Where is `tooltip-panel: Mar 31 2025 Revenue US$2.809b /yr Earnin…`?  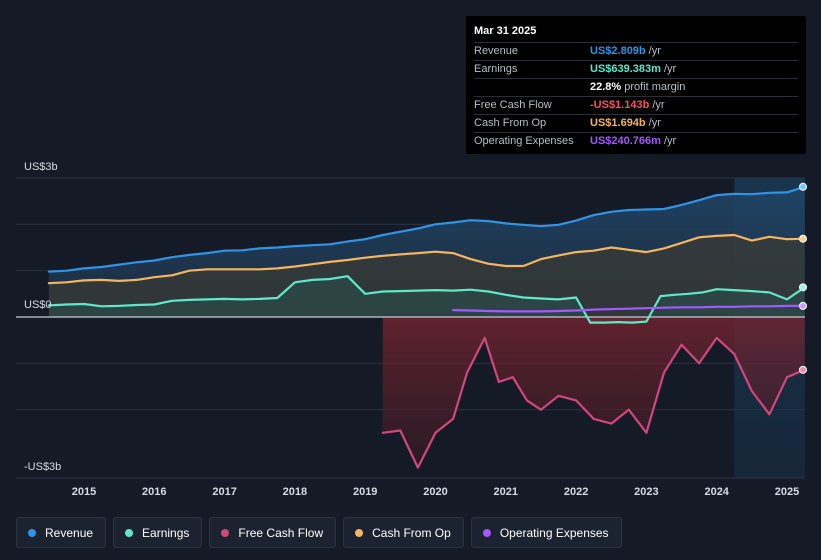 tooltip-panel: Mar 31 2025 Revenue US$2.809b /yr Earnin… is located at coordinates (636, 85).